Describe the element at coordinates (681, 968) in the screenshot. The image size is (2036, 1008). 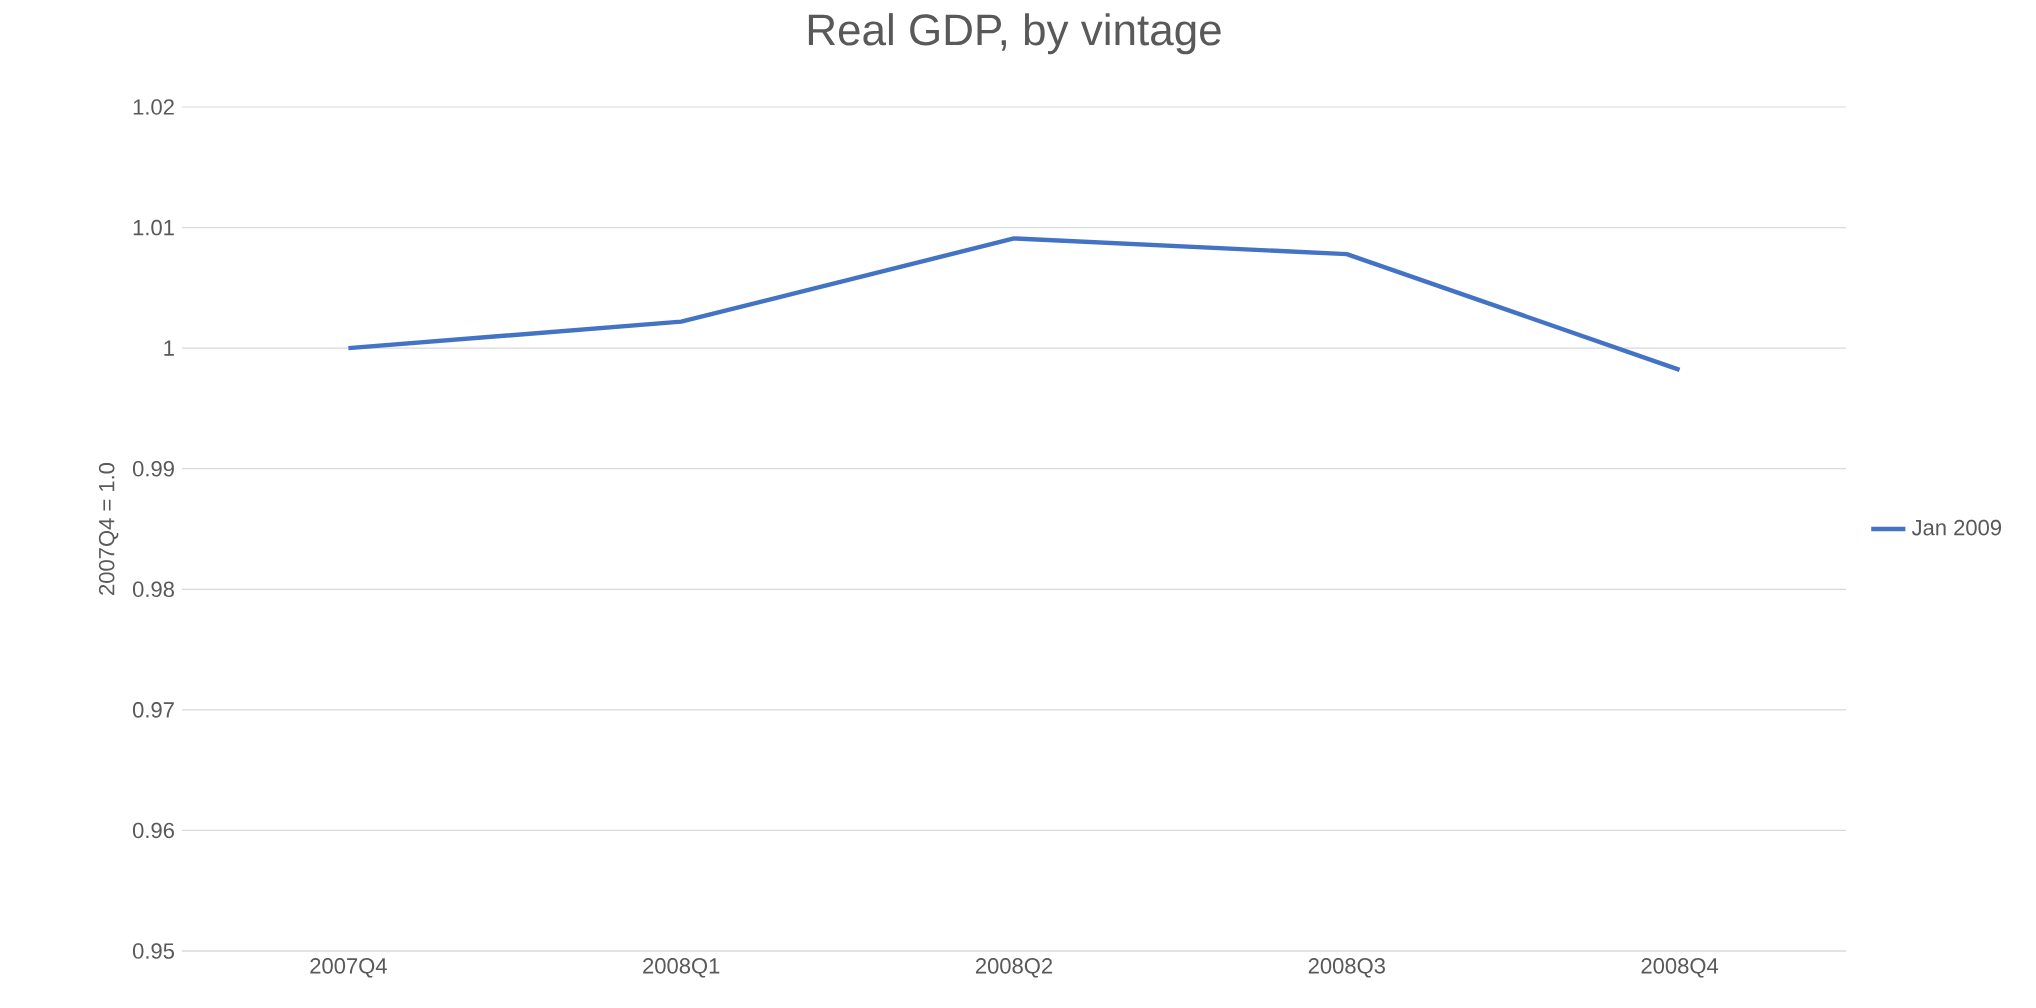
I see `x-tick-label: 2008Q1` at that location.